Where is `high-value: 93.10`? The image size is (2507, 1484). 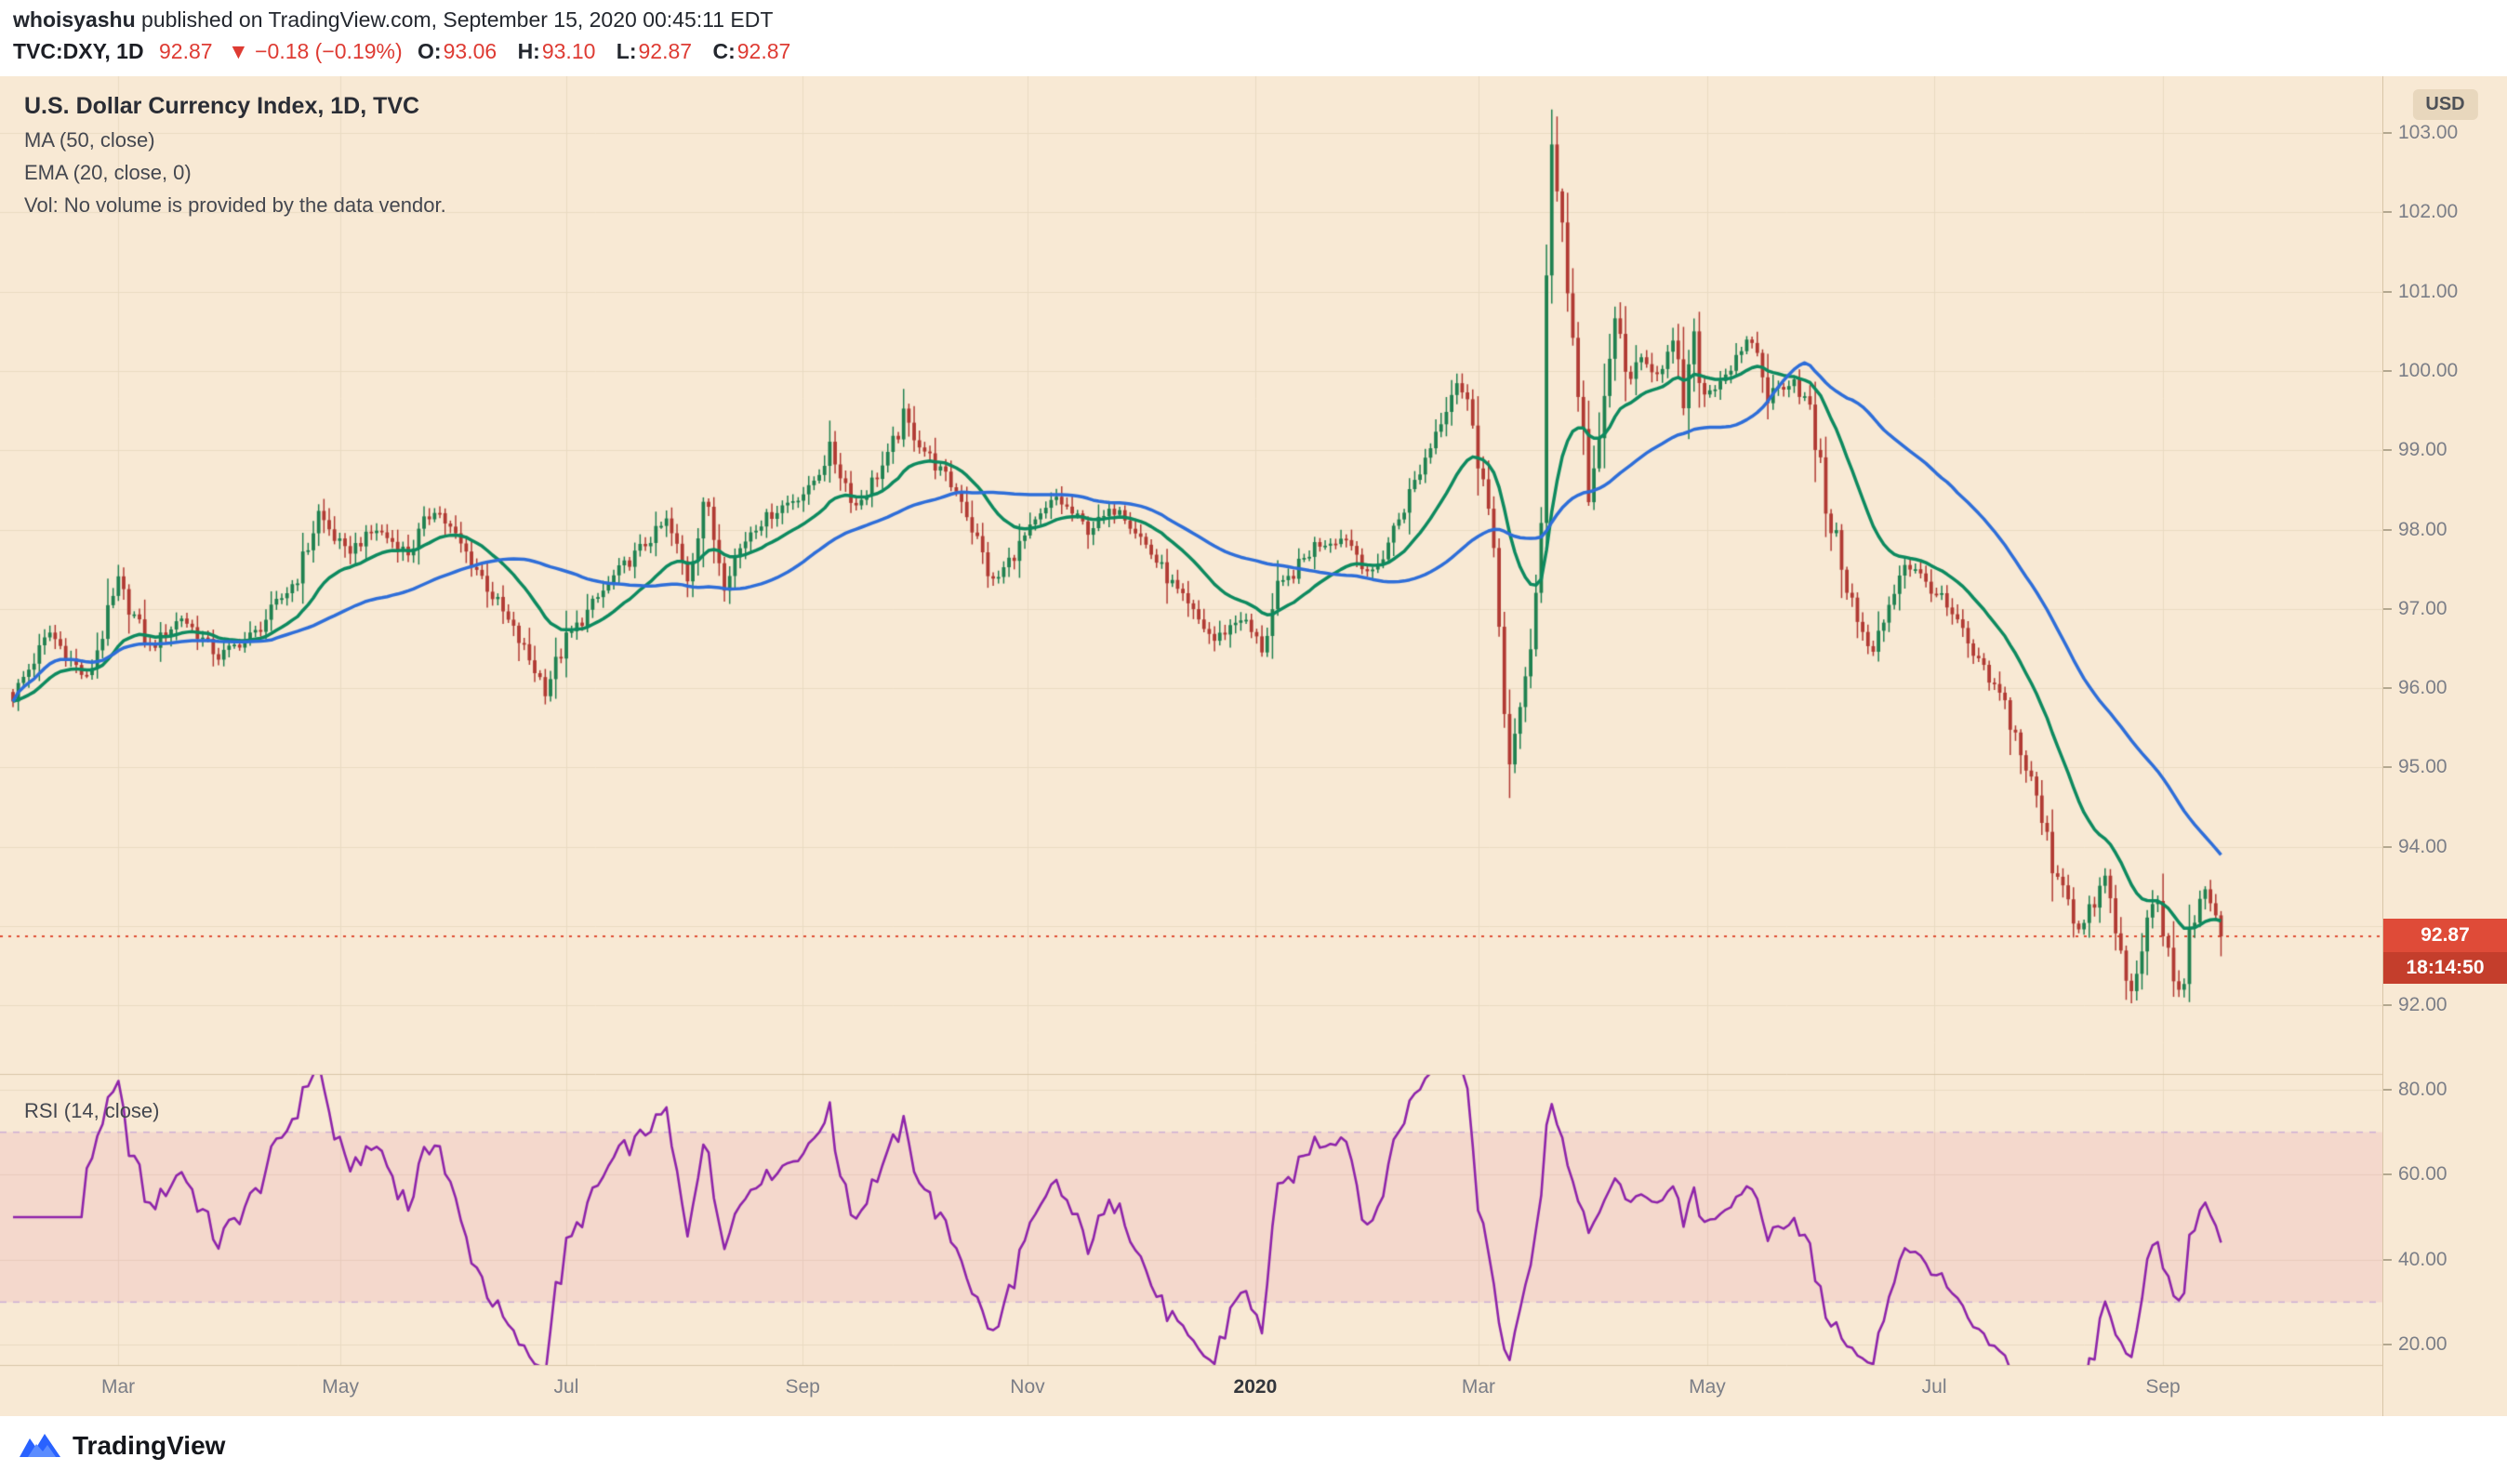
high-value: 93.10 is located at coordinates (568, 51).